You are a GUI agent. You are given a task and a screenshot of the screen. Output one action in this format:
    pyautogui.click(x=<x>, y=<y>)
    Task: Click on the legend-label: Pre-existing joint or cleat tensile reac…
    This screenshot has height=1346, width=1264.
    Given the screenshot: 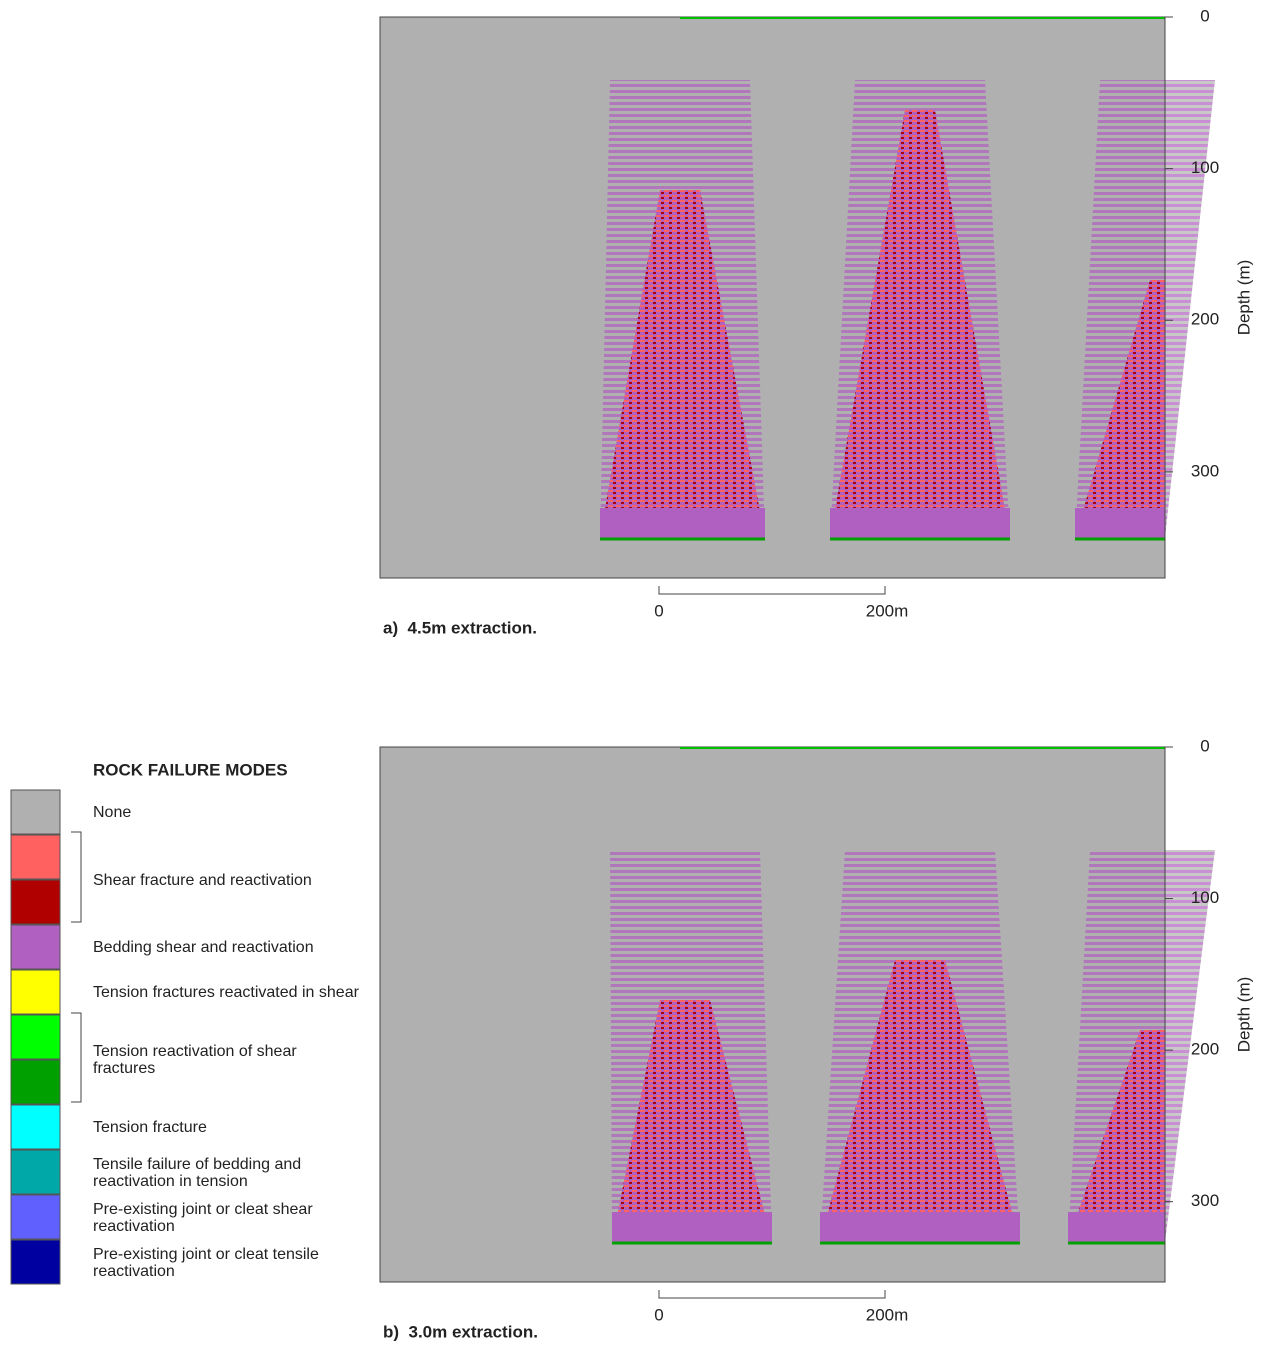 What is the action you would take?
    pyautogui.click(x=206, y=1262)
    